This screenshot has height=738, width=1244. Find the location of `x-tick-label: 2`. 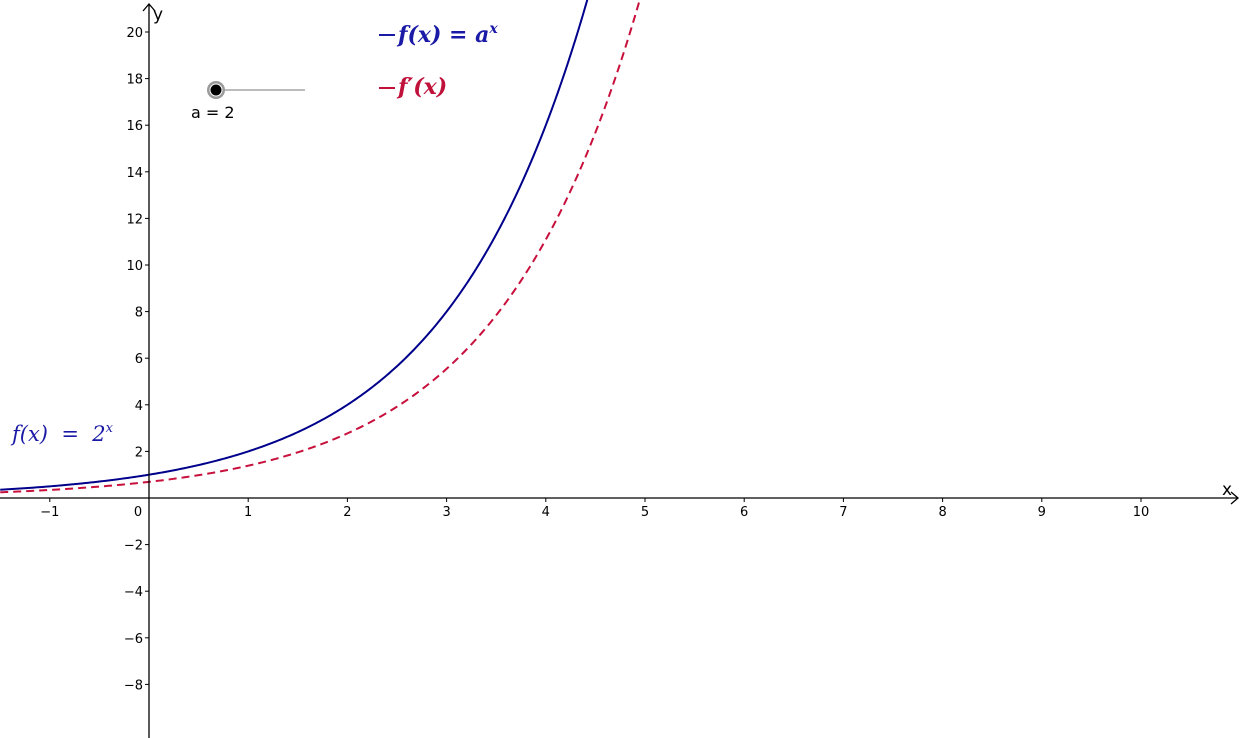

x-tick-label: 2 is located at coordinates (347, 512).